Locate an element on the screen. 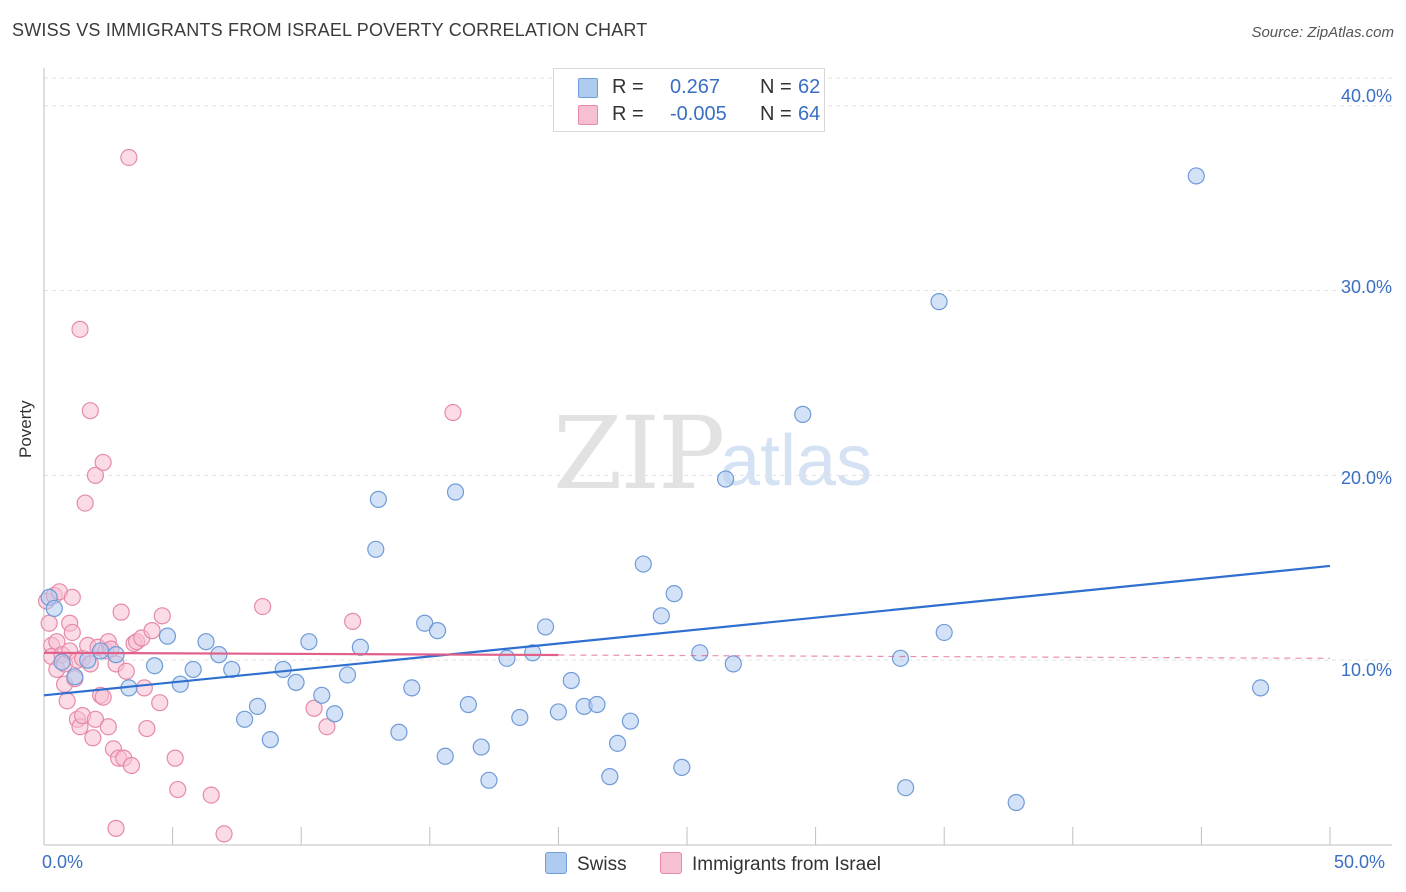  watermark-atlas: atlas is located at coordinates (796, 461).